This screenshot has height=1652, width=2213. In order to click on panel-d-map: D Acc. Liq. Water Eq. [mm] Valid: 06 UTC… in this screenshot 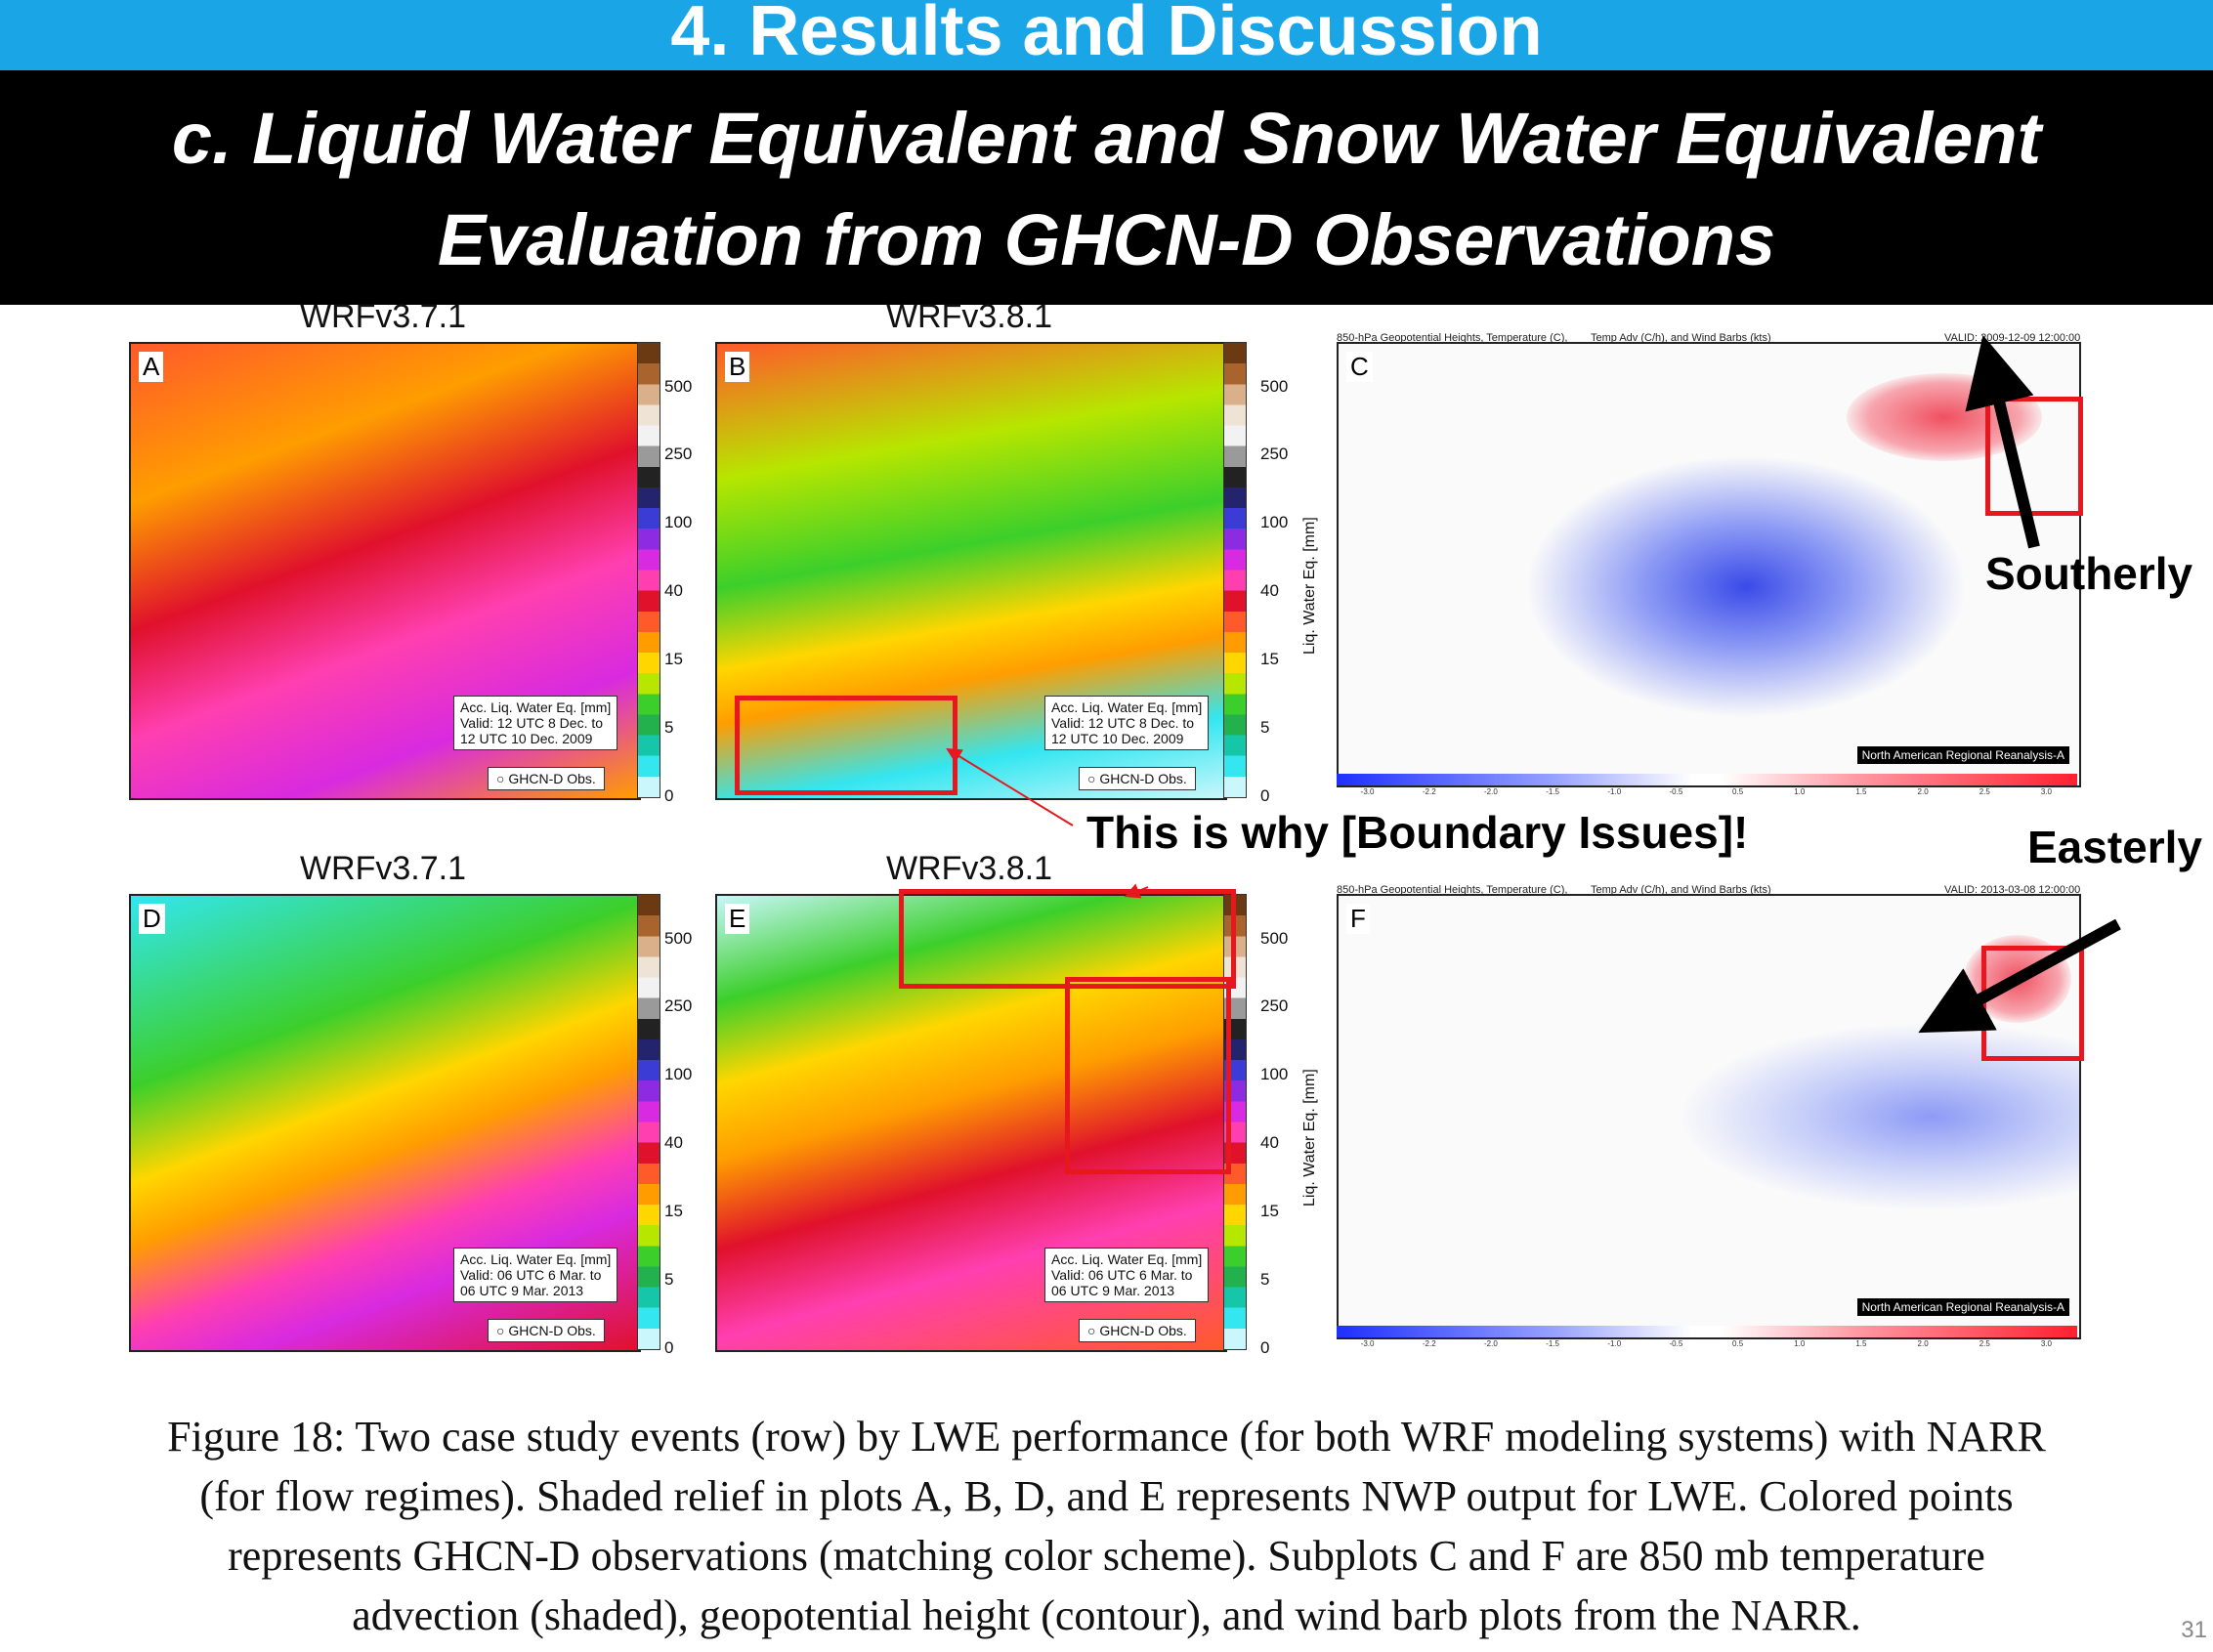, I will do `click(385, 1123)`.